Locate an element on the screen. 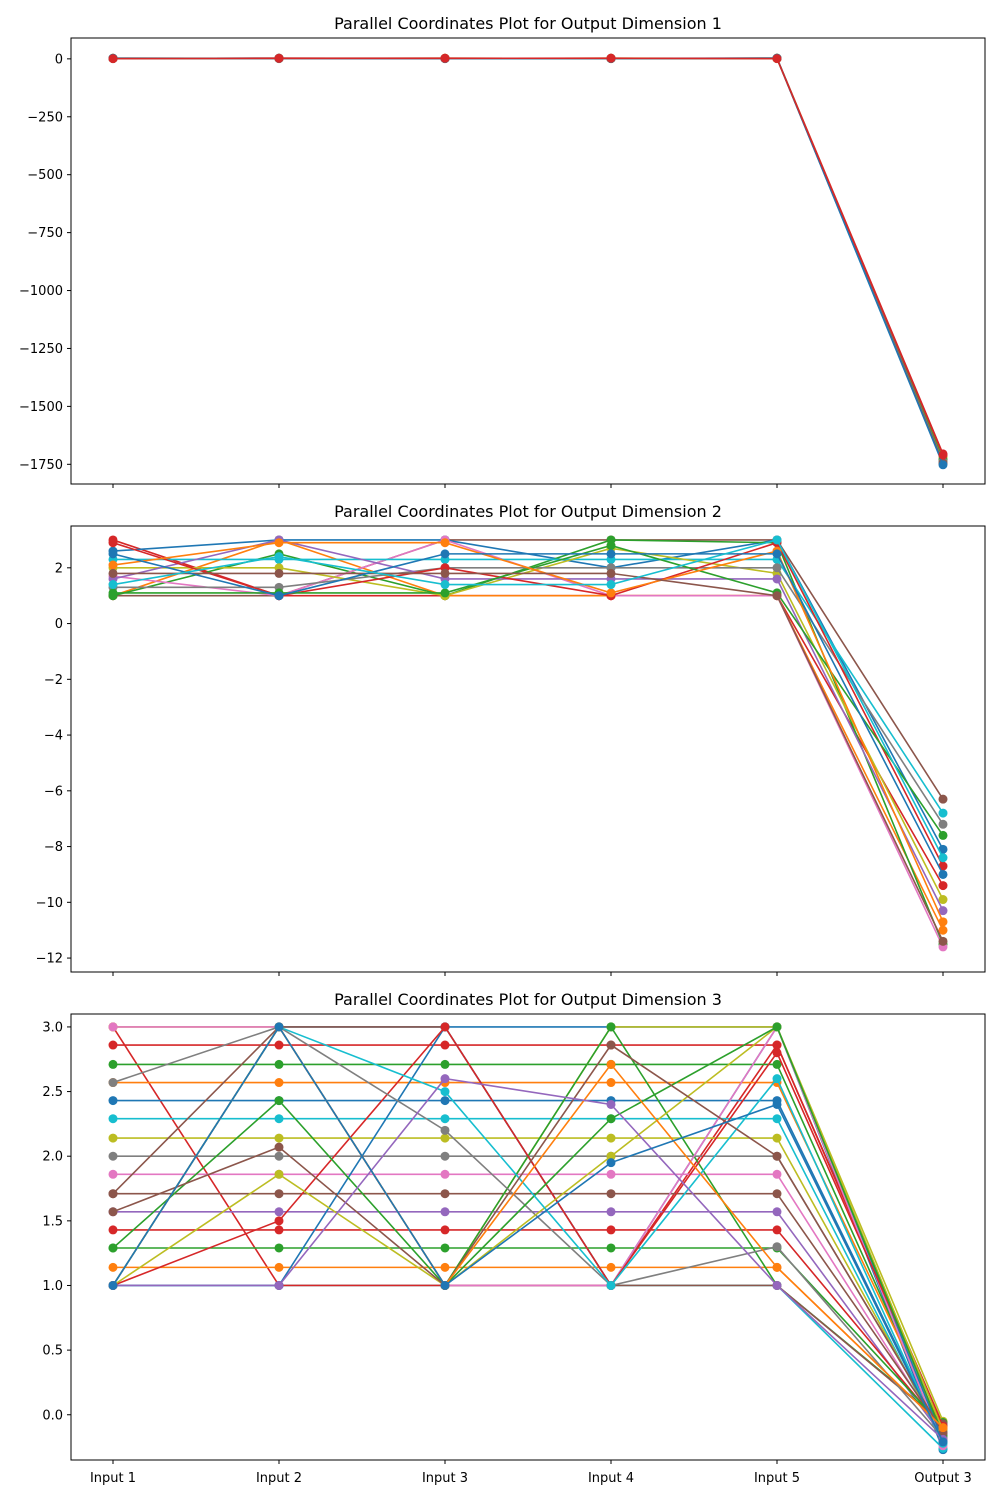 The image size is (1000, 1500). x-tick-label: Output 3 is located at coordinates (943, 1478).